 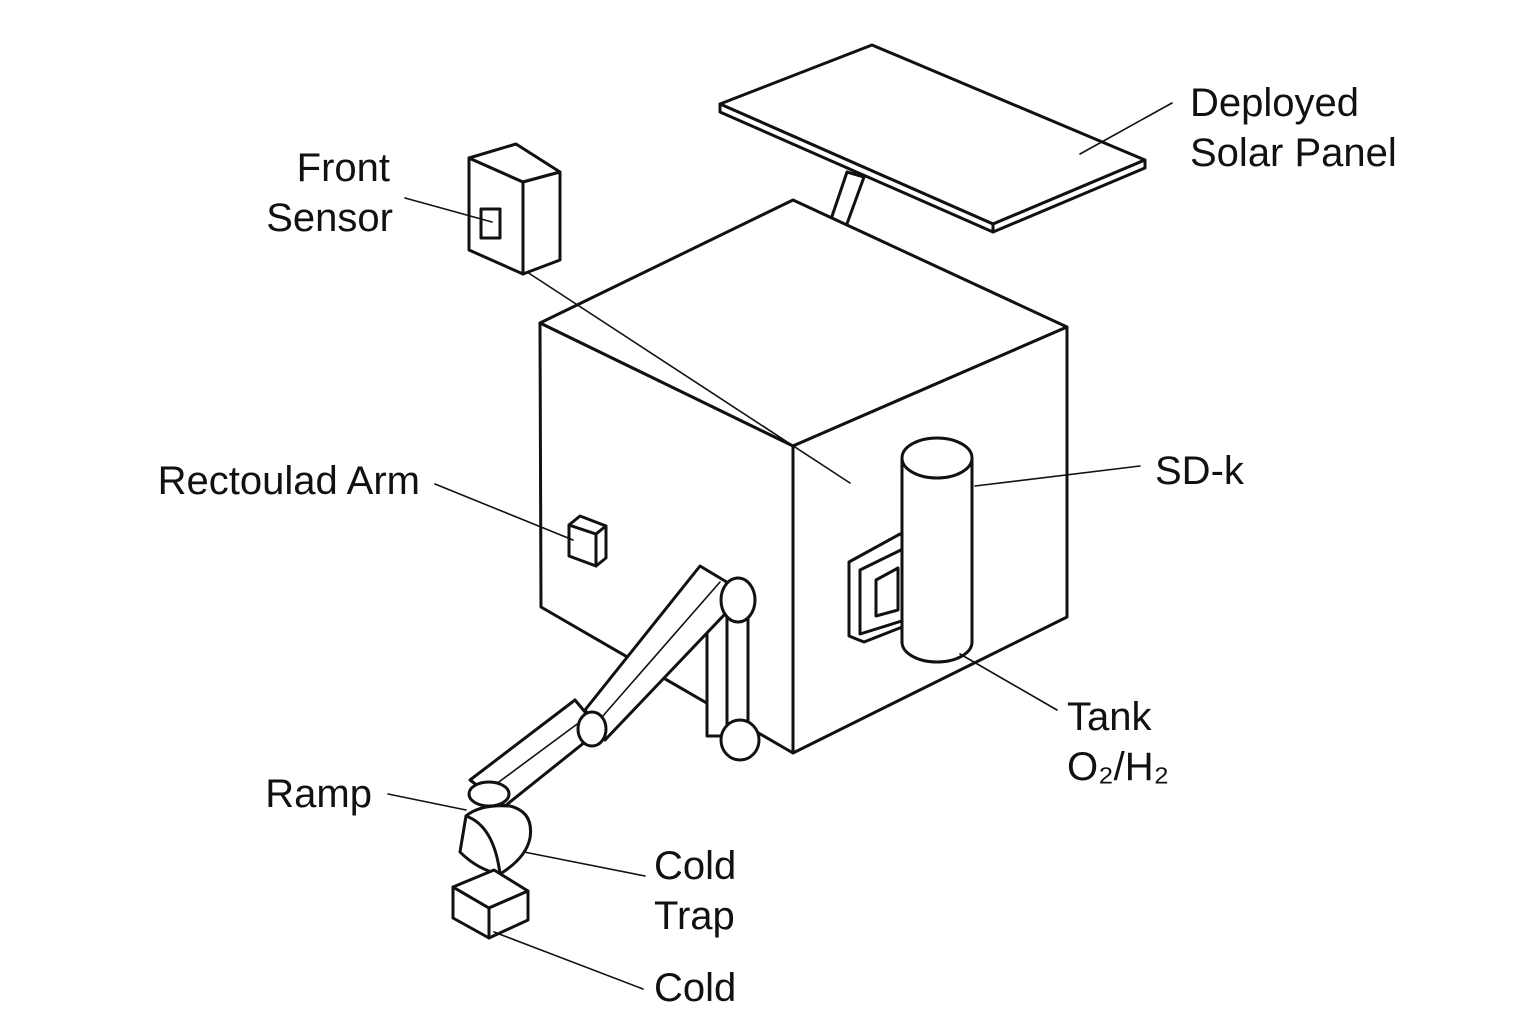 What do you see at coordinates (427, 802) in the screenshot?
I see `leader-ramp` at bounding box center [427, 802].